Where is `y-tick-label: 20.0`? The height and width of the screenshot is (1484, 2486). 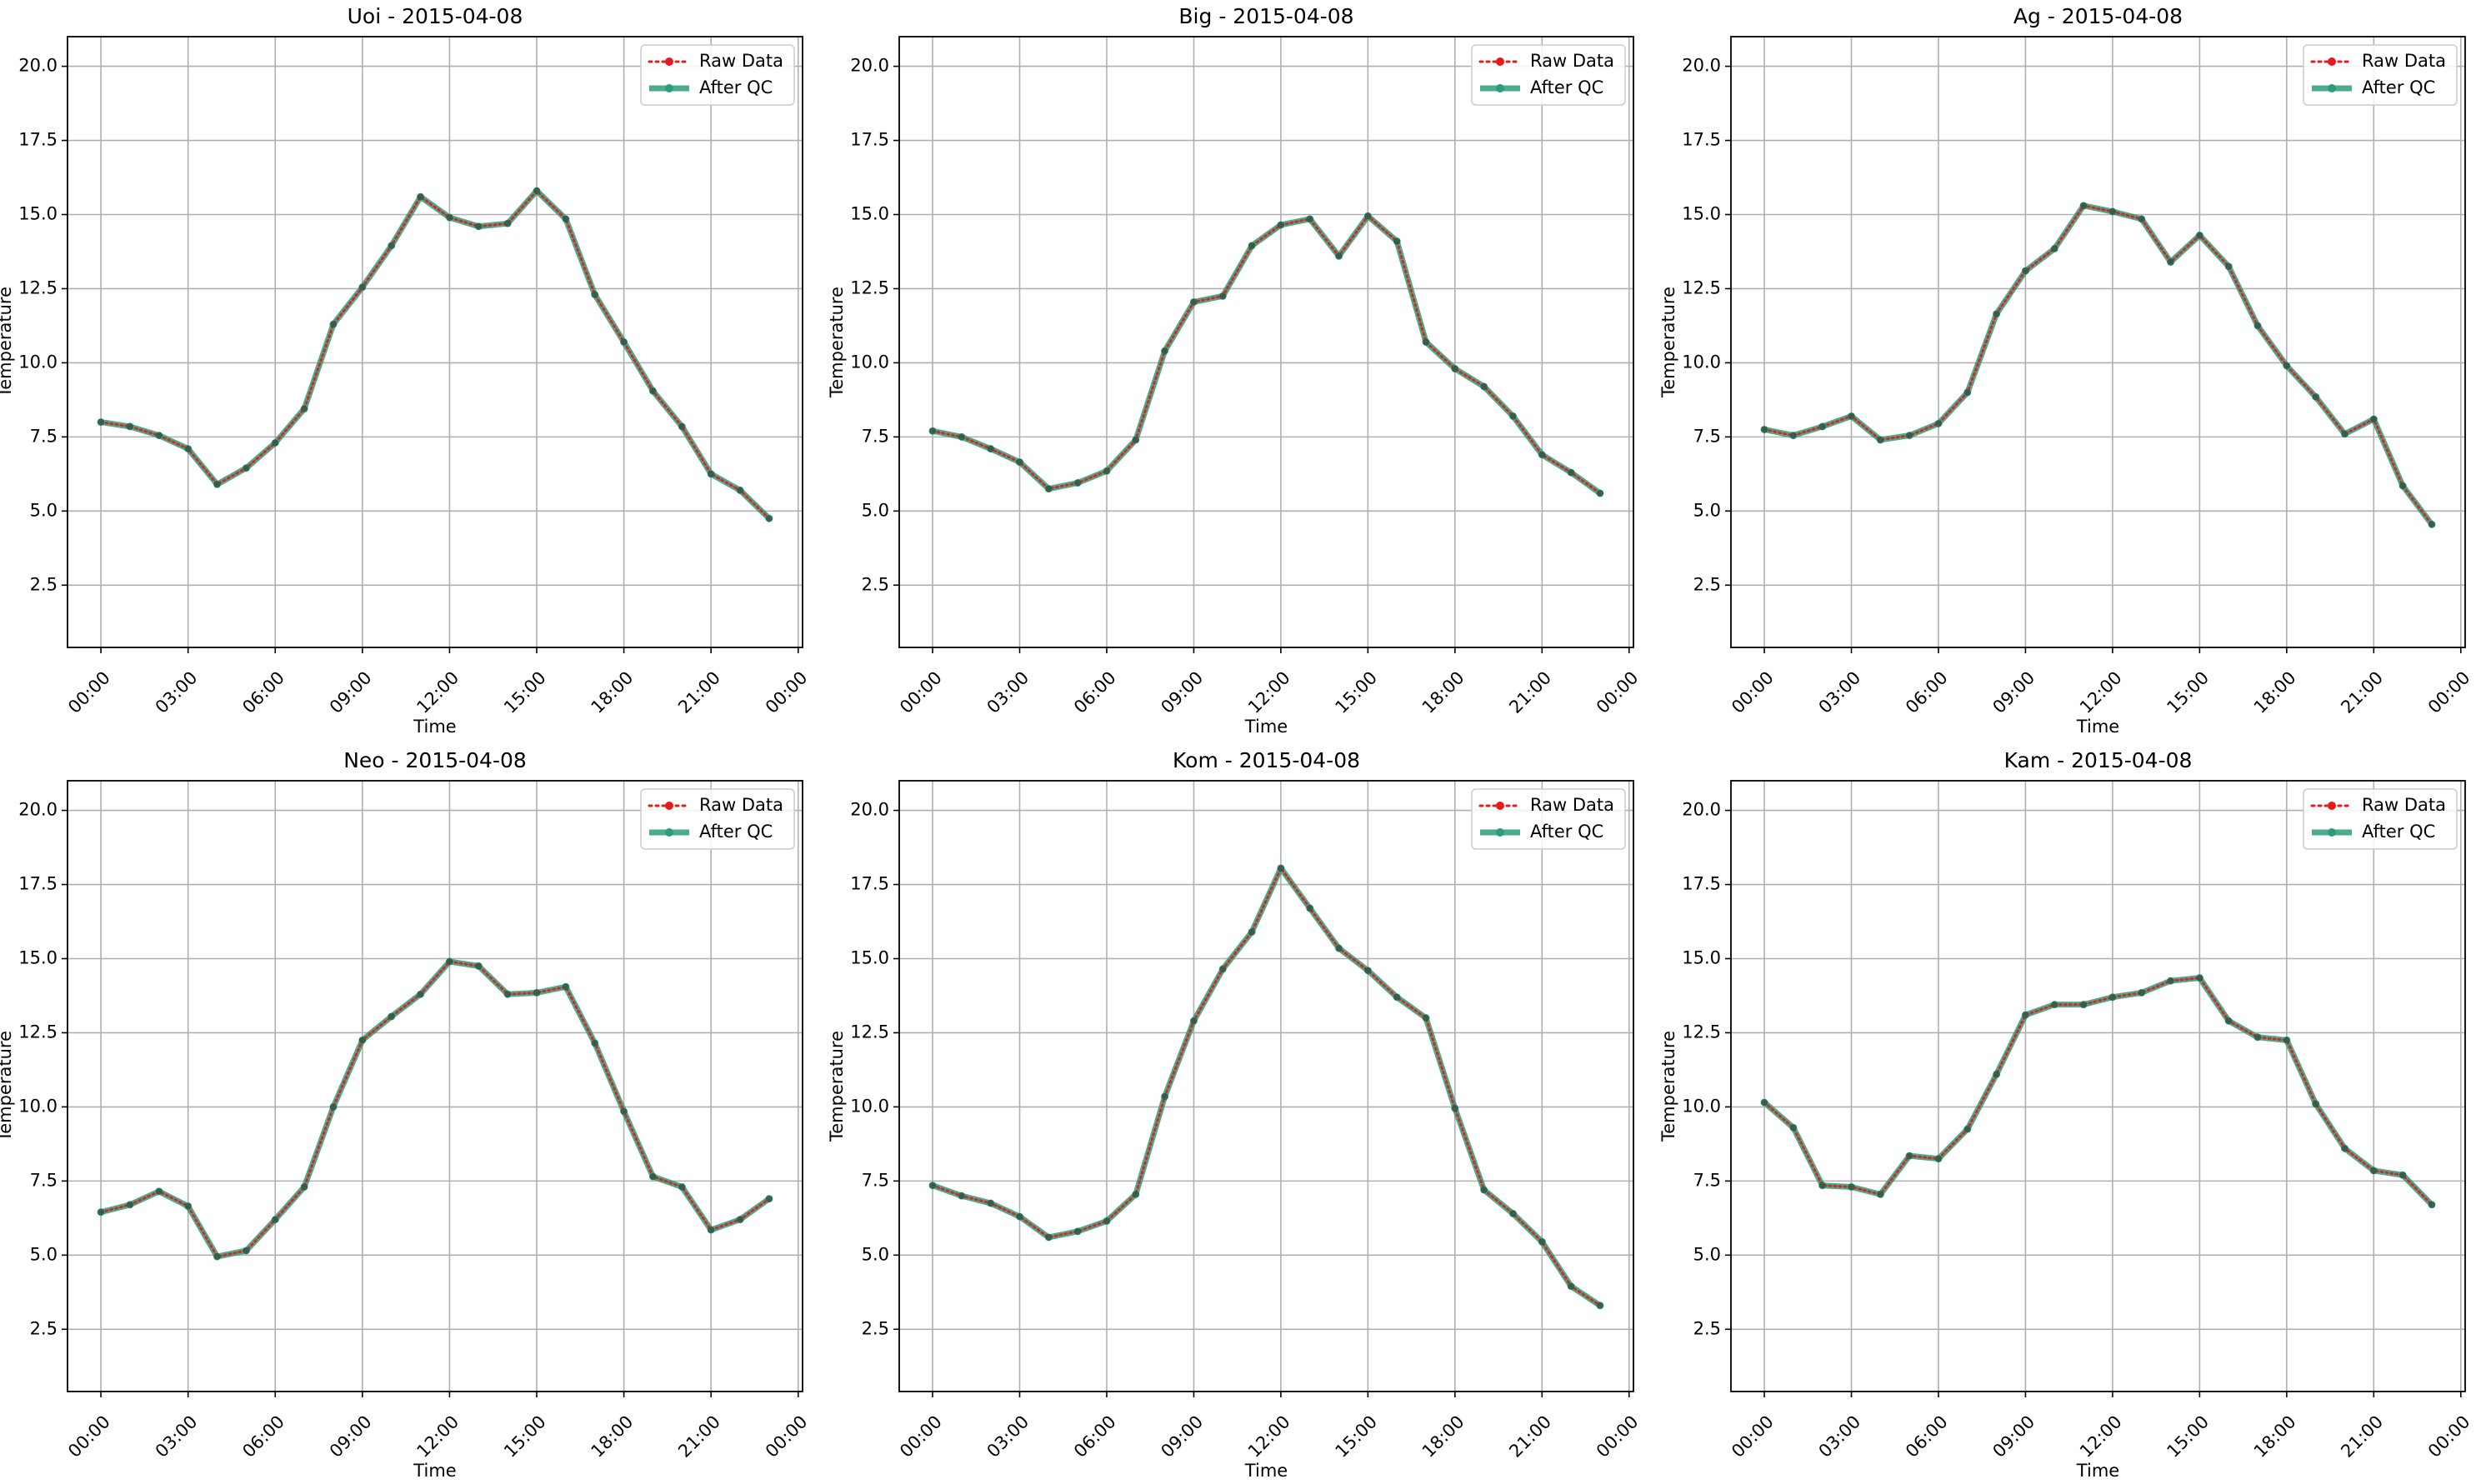 y-tick-label: 20.0 is located at coordinates (869, 810).